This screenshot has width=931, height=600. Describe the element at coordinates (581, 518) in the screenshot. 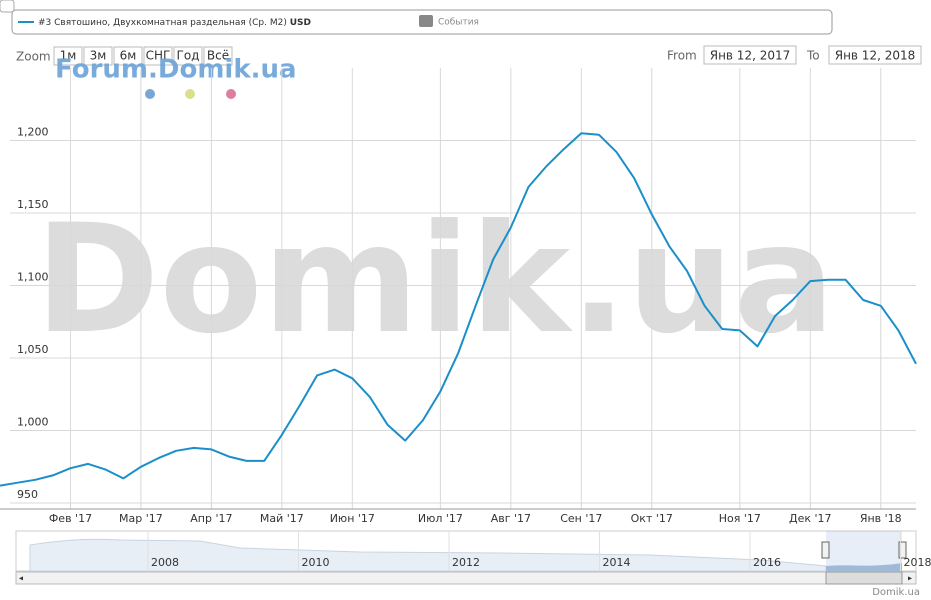

I see `x-tick-label: Сен '17` at that location.